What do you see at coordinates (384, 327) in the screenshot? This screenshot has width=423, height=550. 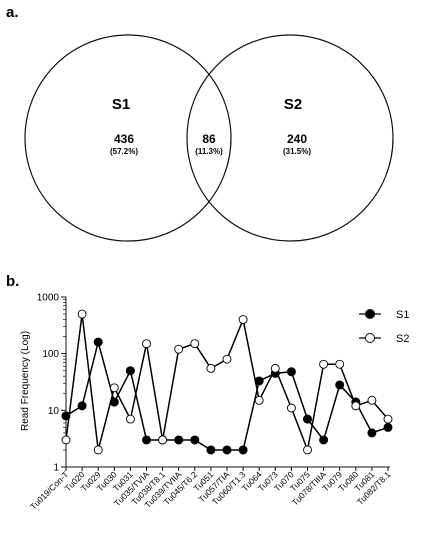 I see `legend: S1 S2` at bounding box center [384, 327].